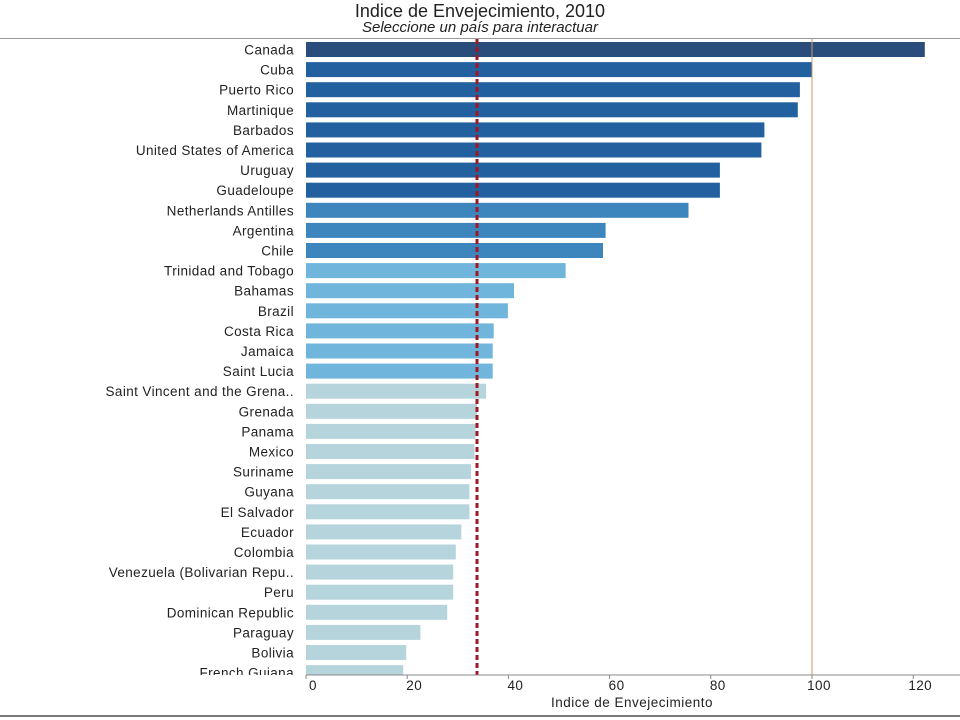 Image resolution: width=960 pixels, height=720 pixels. Describe the element at coordinates (263, 472) in the screenshot. I see `category-label-suriname: Suriname` at that location.